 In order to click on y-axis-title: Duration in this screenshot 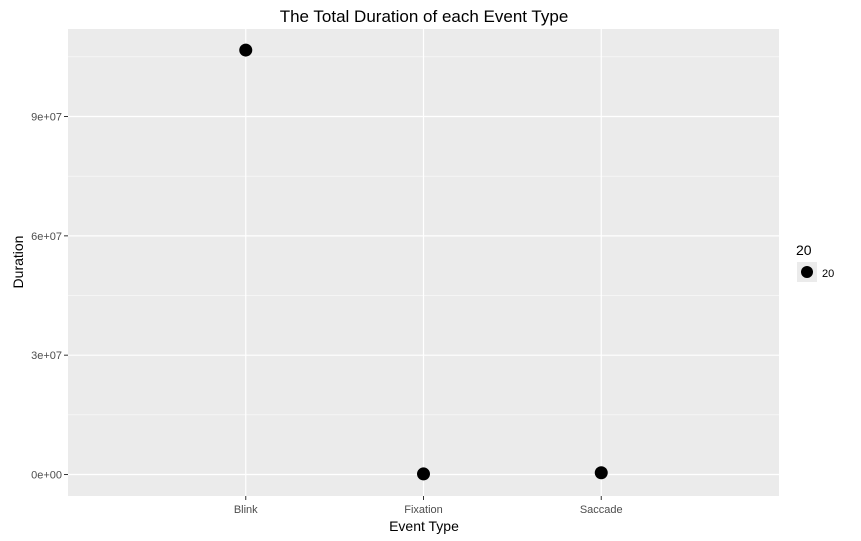, I will do `click(18, 262)`.